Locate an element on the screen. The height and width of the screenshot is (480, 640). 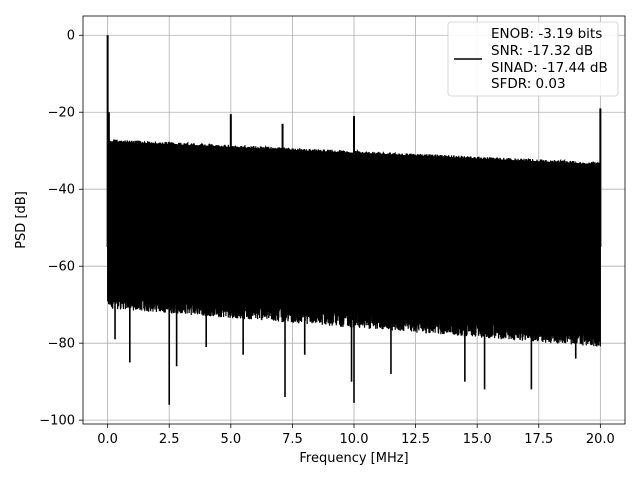
y-tick-label: −100 is located at coordinates (57, 421).